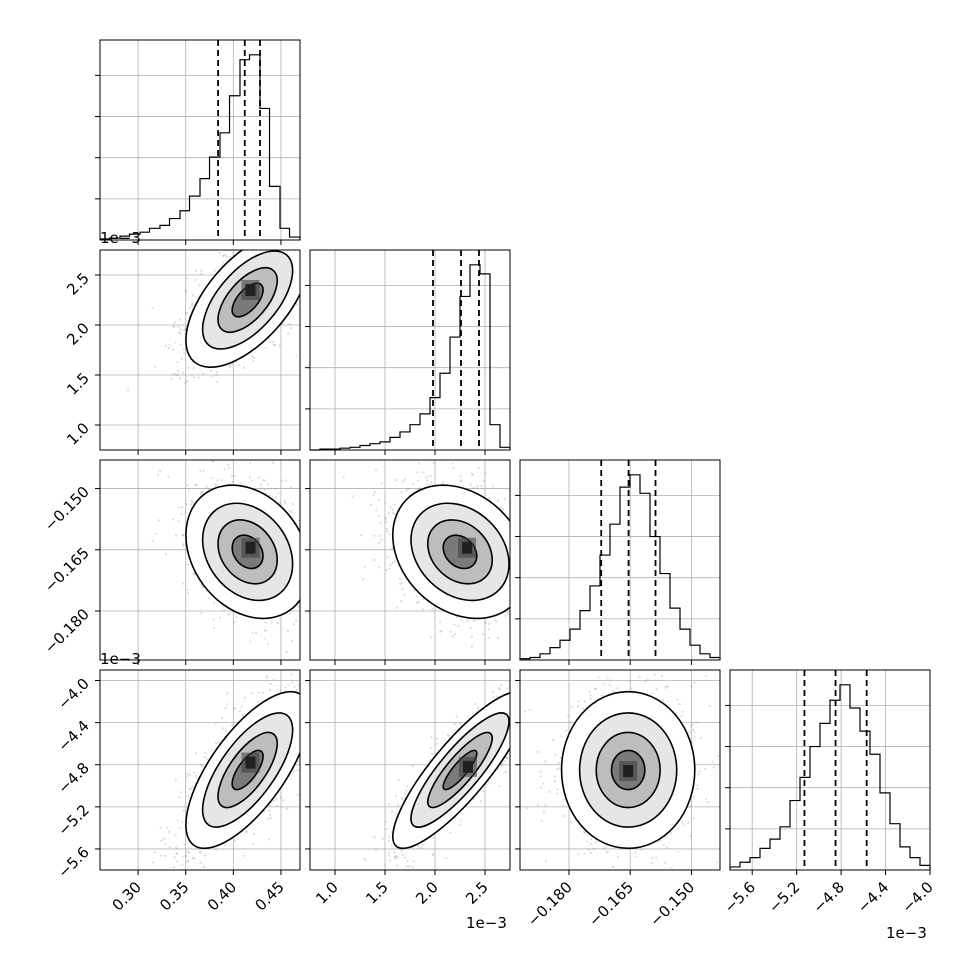 The image size is (970, 970). Describe the element at coordinates (784, 897) in the screenshot. I see `p33-x-tick-label: −5.2` at that location.